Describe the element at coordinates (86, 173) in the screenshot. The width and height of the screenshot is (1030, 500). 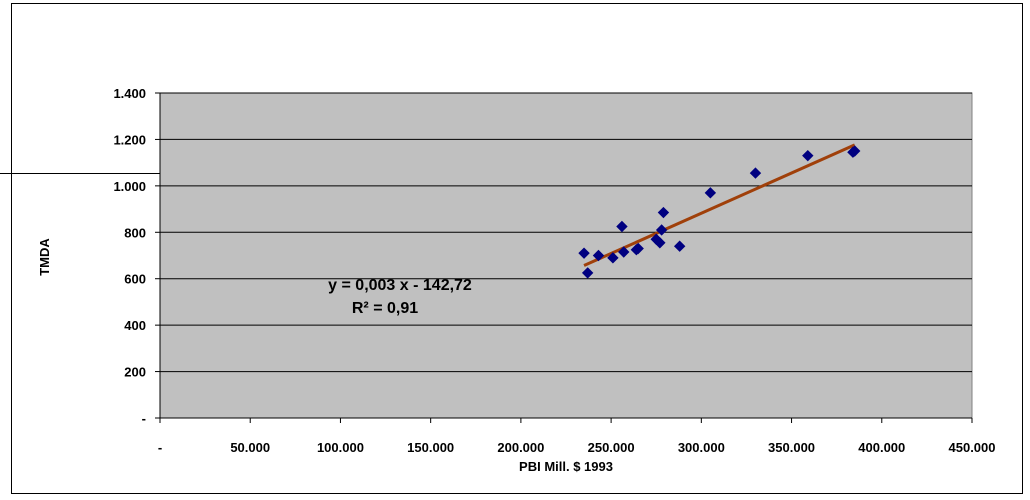
I see `divider-line` at that location.